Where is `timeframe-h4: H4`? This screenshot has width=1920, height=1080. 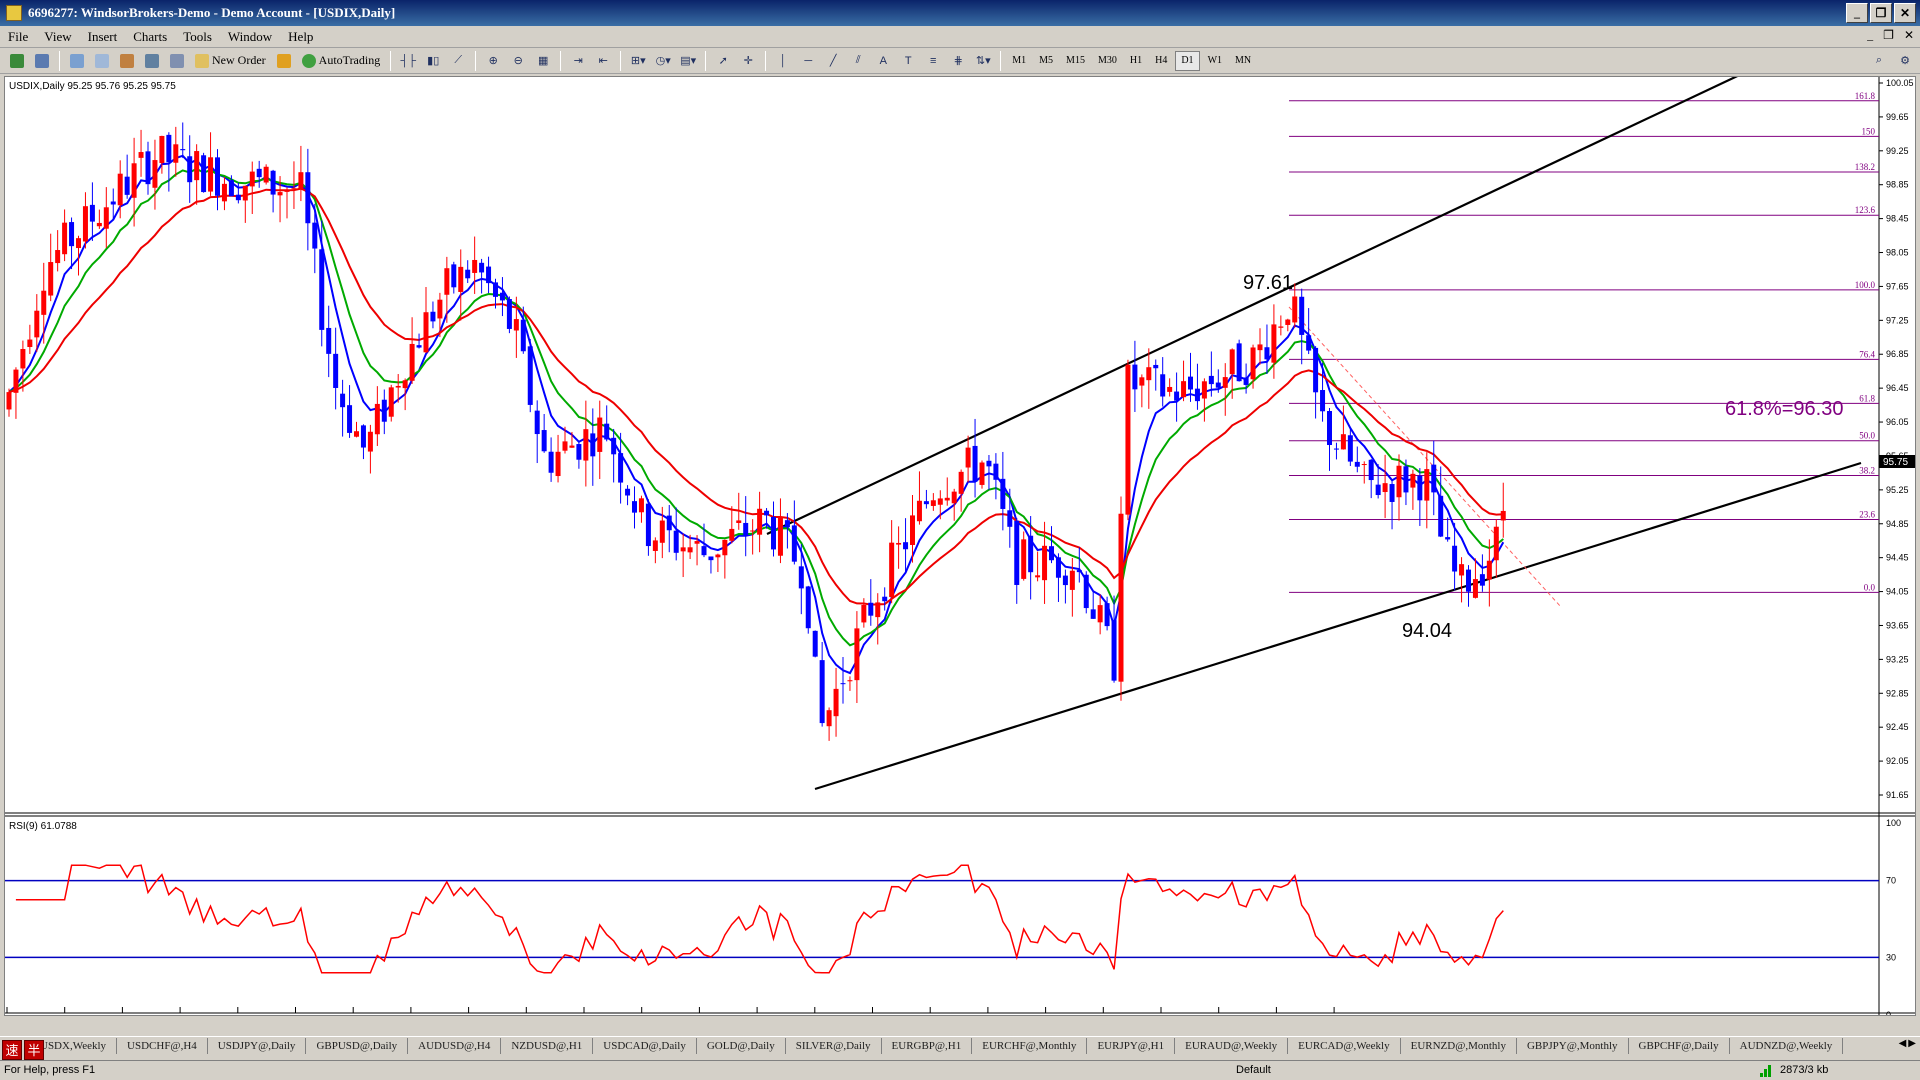
timeframe-h4: H4 is located at coordinates (1161, 60).